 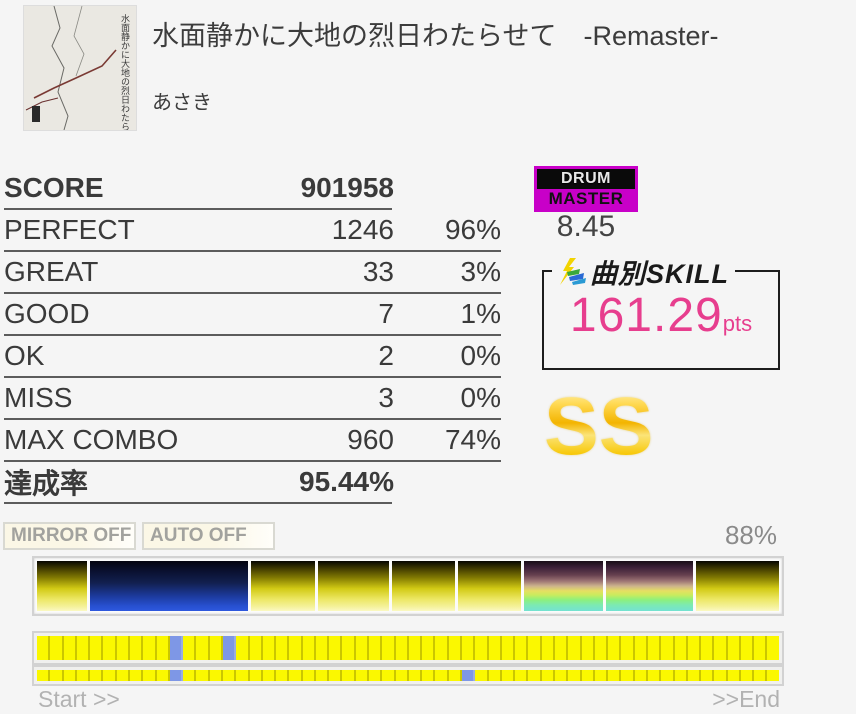 What do you see at coordinates (347, 187) in the screenshot?
I see `score-row-value: 901958` at bounding box center [347, 187].